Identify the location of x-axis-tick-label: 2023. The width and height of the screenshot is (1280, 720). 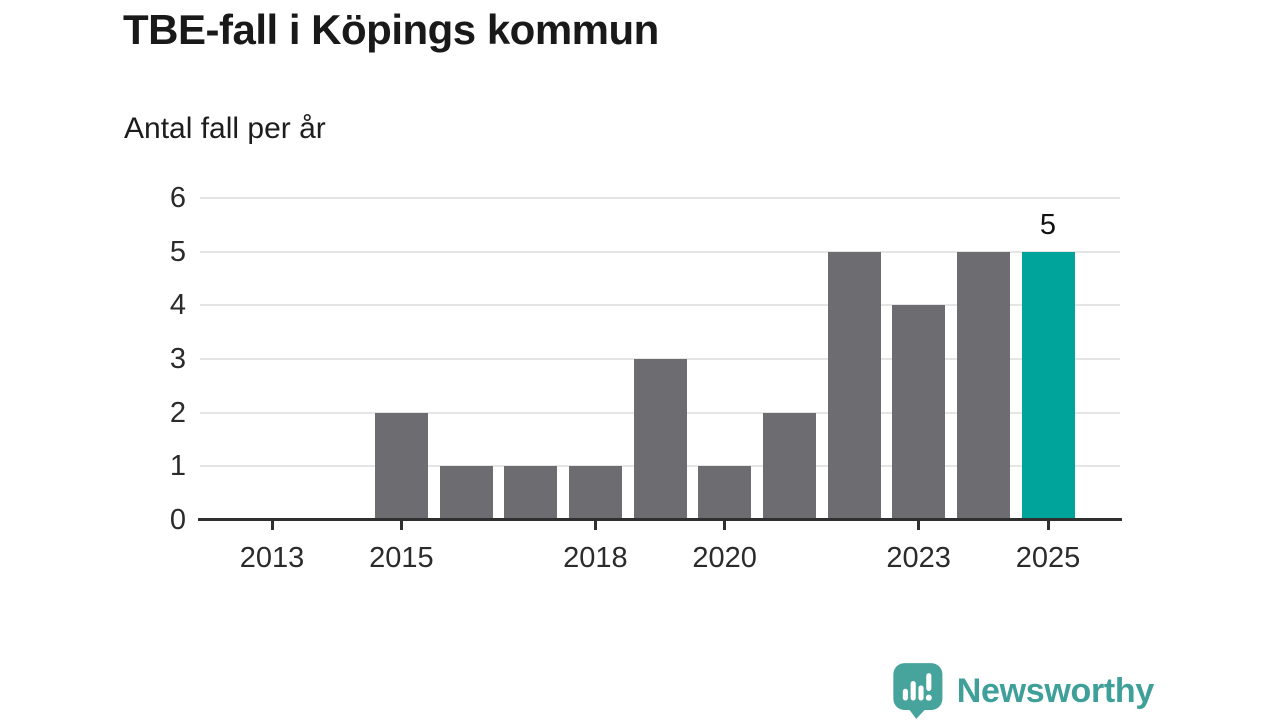
(918, 558).